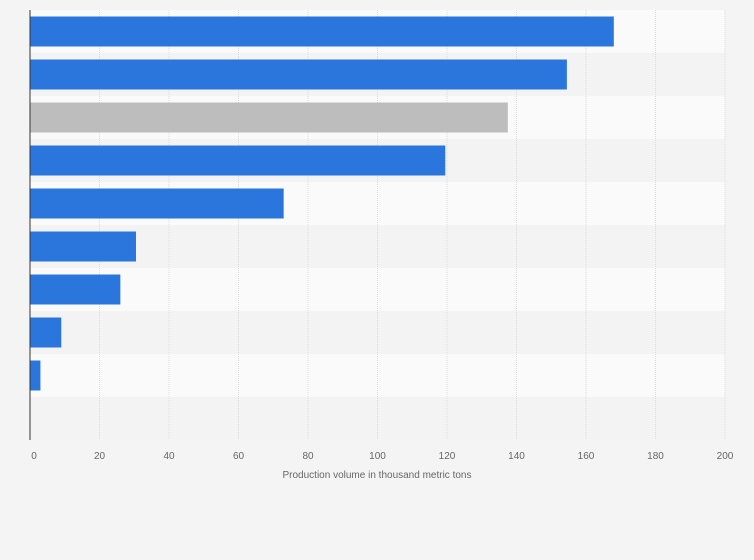 The height and width of the screenshot is (560, 754). What do you see at coordinates (377, 456) in the screenshot?
I see `x-tick-label: 100` at bounding box center [377, 456].